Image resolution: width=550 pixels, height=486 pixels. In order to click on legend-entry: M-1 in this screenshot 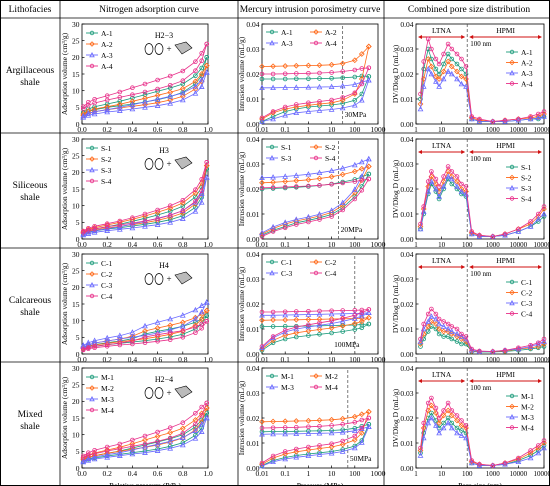, I will do `click(527, 396)`.